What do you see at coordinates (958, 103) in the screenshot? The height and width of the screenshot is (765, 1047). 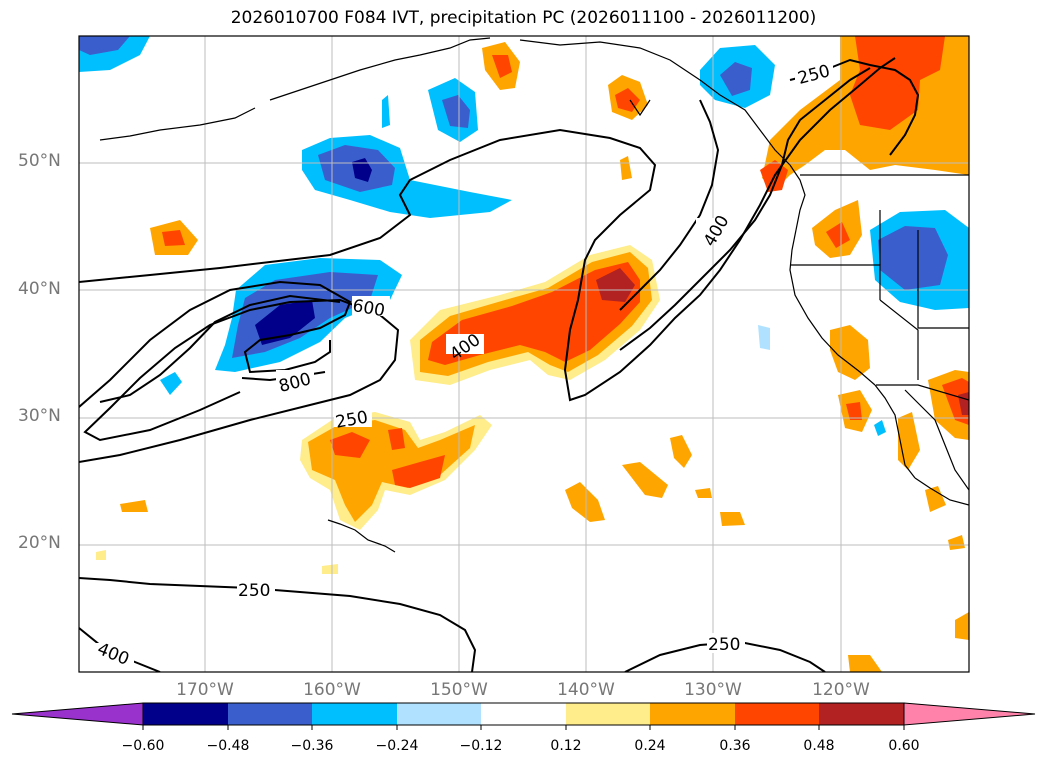 I see `orange-region-idaho-core` at bounding box center [958, 103].